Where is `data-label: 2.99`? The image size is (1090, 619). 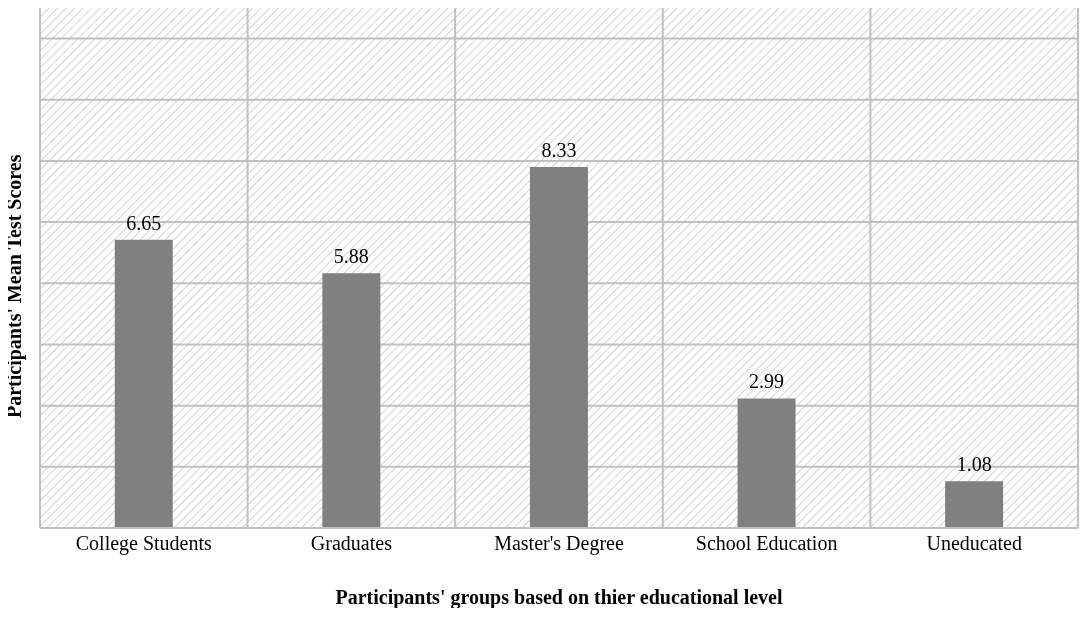 data-label: 2.99 is located at coordinates (767, 381).